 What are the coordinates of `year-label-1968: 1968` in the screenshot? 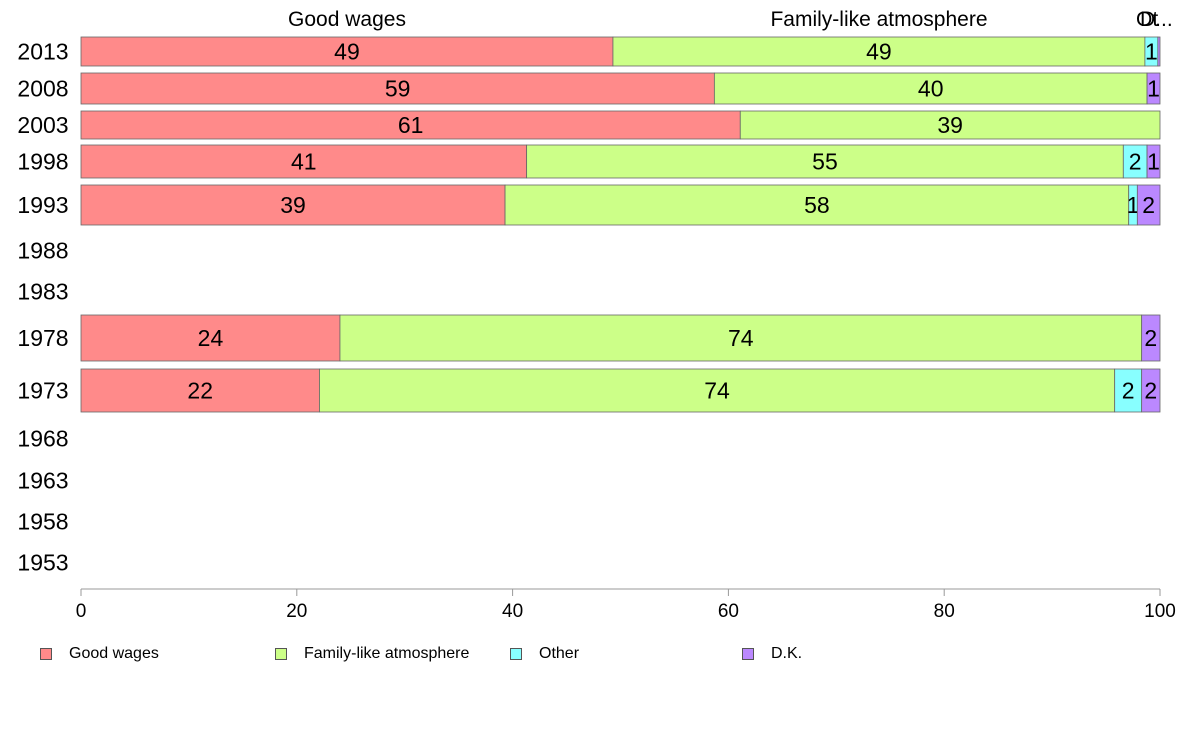 It's located at (42, 439).